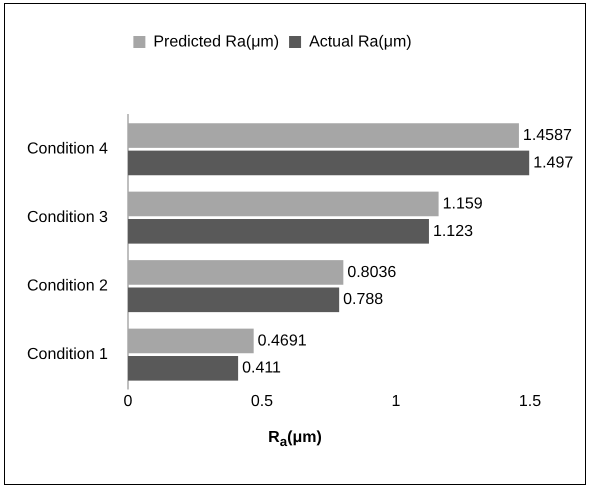 Image resolution: width=606 pixels, height=487 pixels. What do you see at coordinates (530, 401) in the screenshot?
I see `x-tick-label: 1.5` at bounding box center [530, 401].